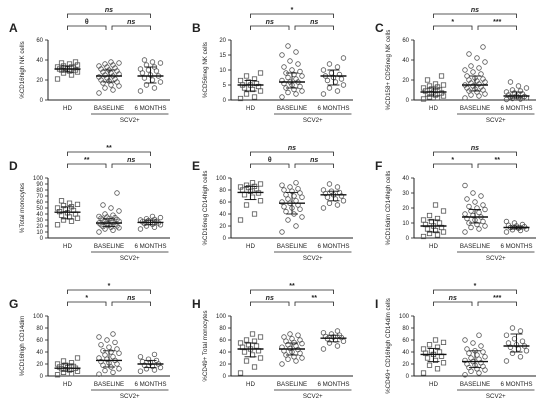 The width and height of the screenshot is (550, 414). Describe the element at coordinates (13, 28) in the screenshot. I see `panel-letter: A` at that location.